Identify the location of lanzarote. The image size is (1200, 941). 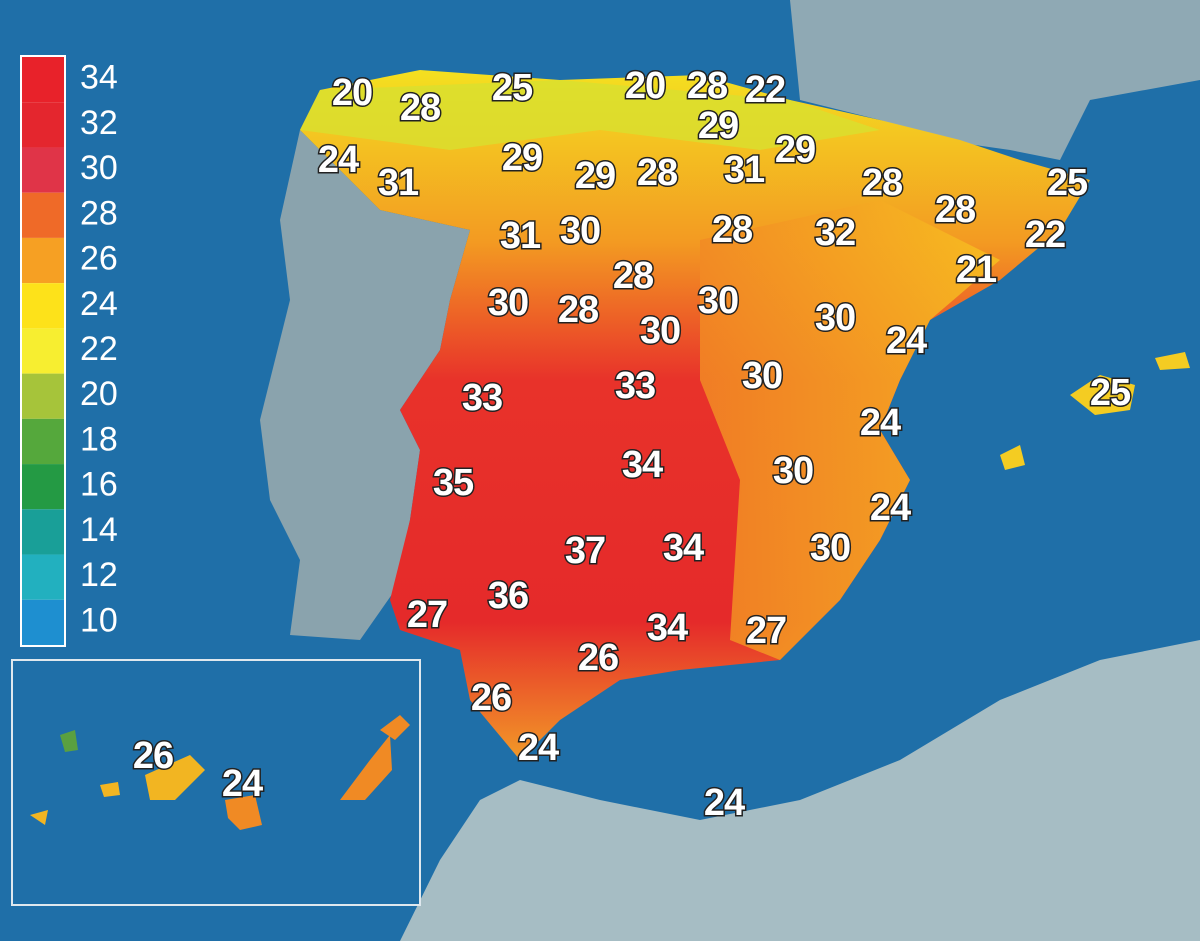
(395, 727).